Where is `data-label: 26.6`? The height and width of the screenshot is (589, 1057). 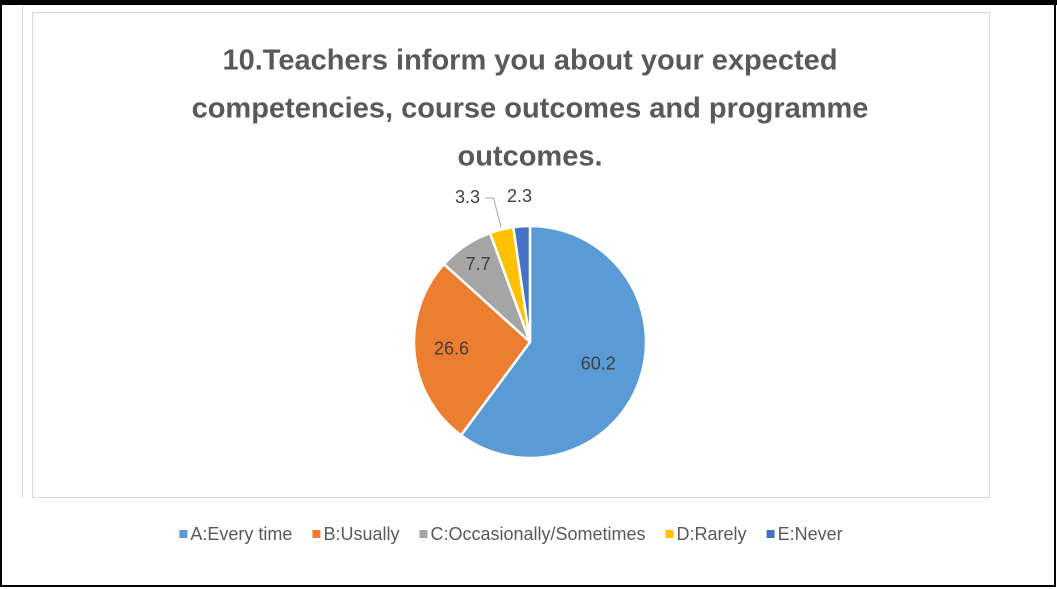 data-label: 26.6 is located at coordinates (451, 349).